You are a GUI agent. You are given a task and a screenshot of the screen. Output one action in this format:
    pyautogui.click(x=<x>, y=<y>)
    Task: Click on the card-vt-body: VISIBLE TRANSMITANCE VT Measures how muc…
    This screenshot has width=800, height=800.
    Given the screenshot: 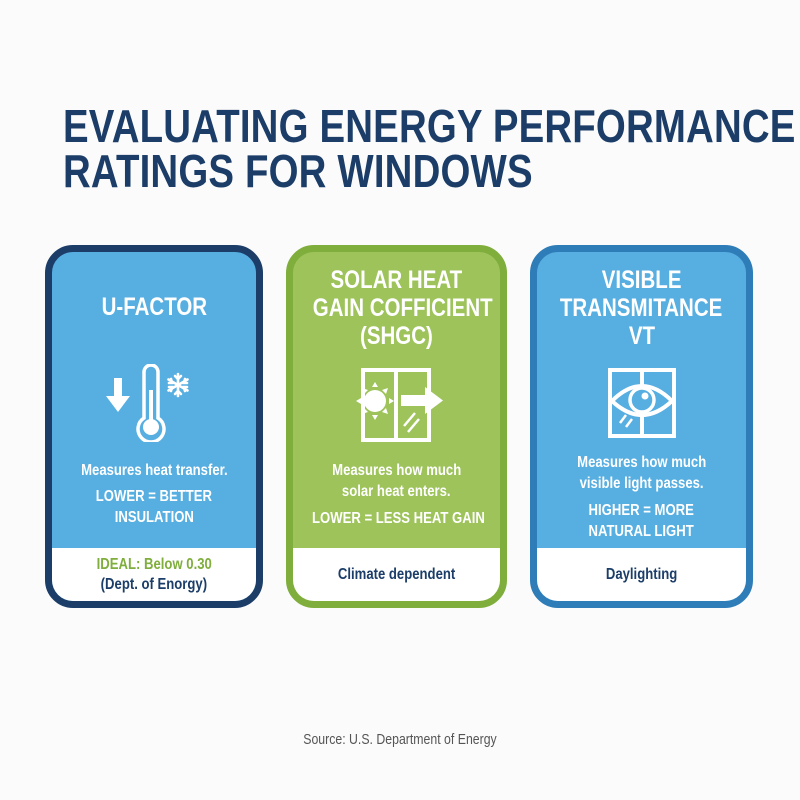 What is the action you would take?
    pyautogui.click(x=641, y=403)
    